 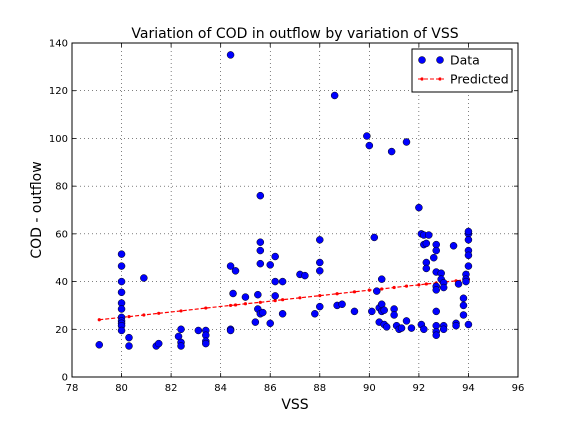 What do you see at coordinates (465, 60) in the screenshot?
I see `legend-data-label: Data` at bounding box center [465, 60].